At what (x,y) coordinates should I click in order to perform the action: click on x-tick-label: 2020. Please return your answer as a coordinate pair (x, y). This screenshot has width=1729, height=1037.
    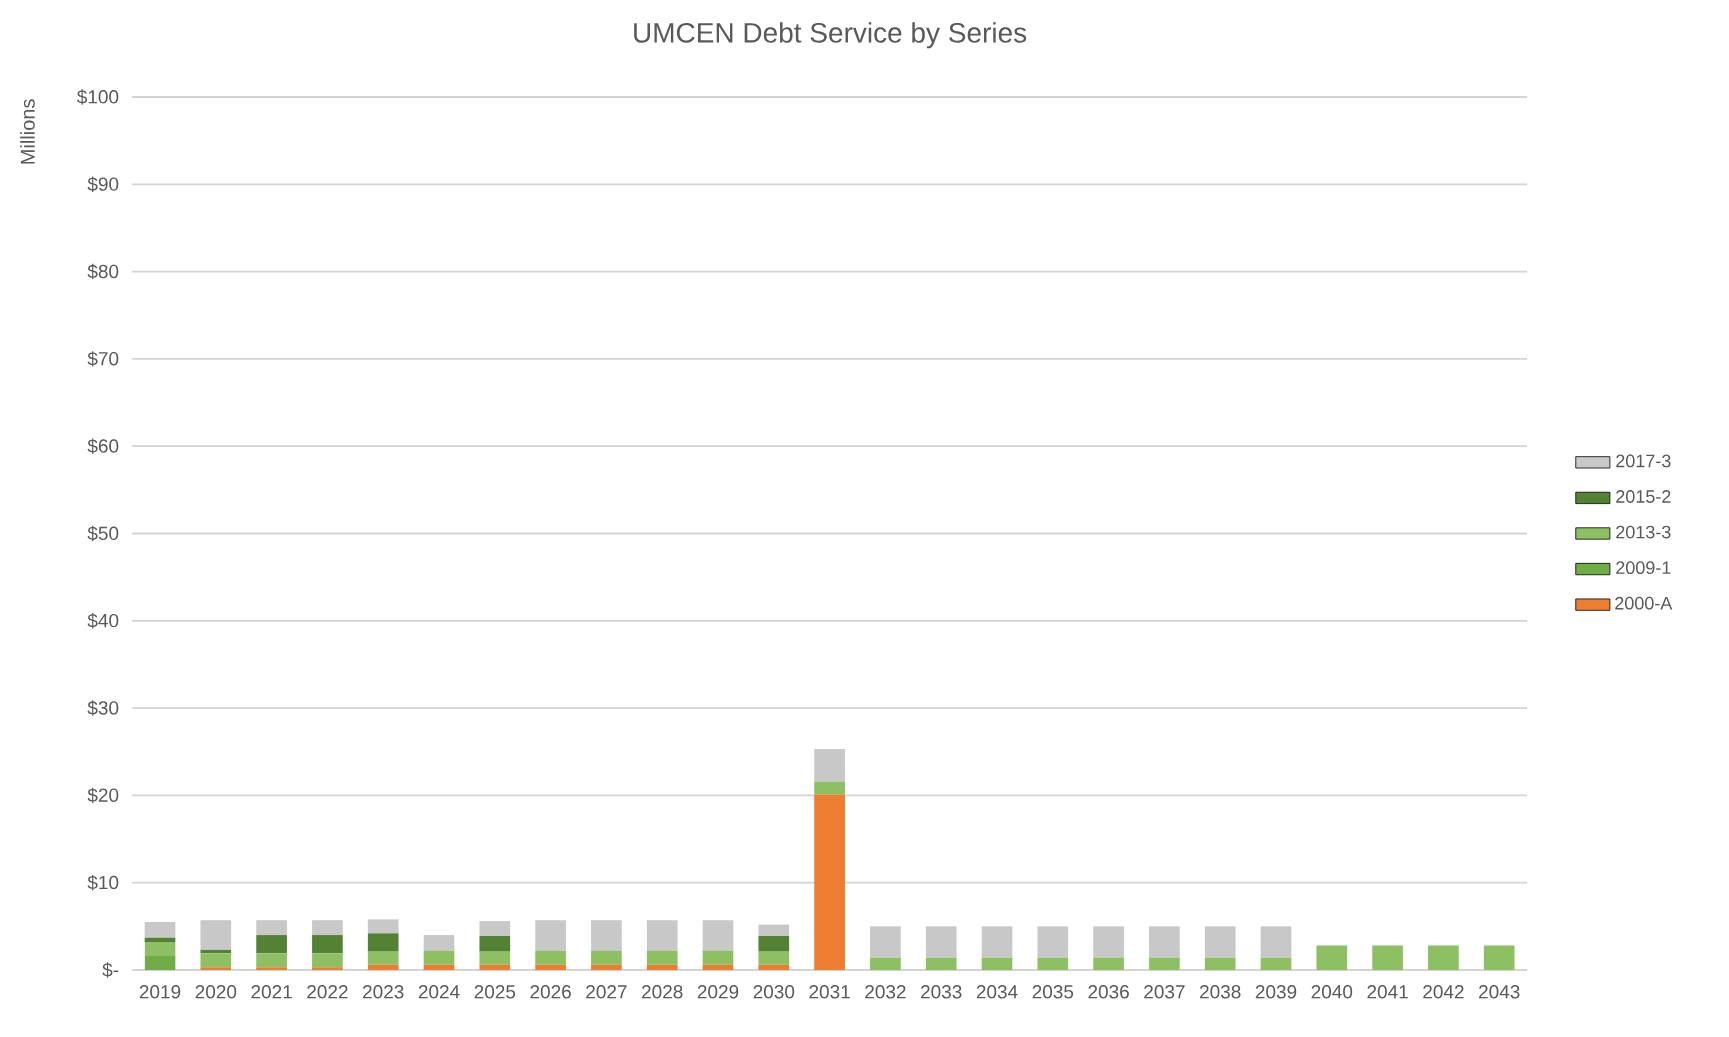
    Looking at the image, I should click on (216, 992).